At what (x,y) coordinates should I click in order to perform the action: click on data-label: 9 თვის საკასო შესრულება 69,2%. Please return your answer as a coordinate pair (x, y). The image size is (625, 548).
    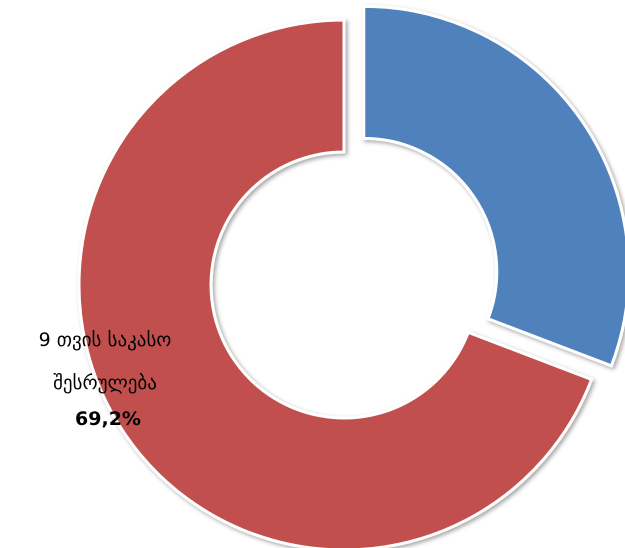
    Looking at the image, I should click on (108, 379).